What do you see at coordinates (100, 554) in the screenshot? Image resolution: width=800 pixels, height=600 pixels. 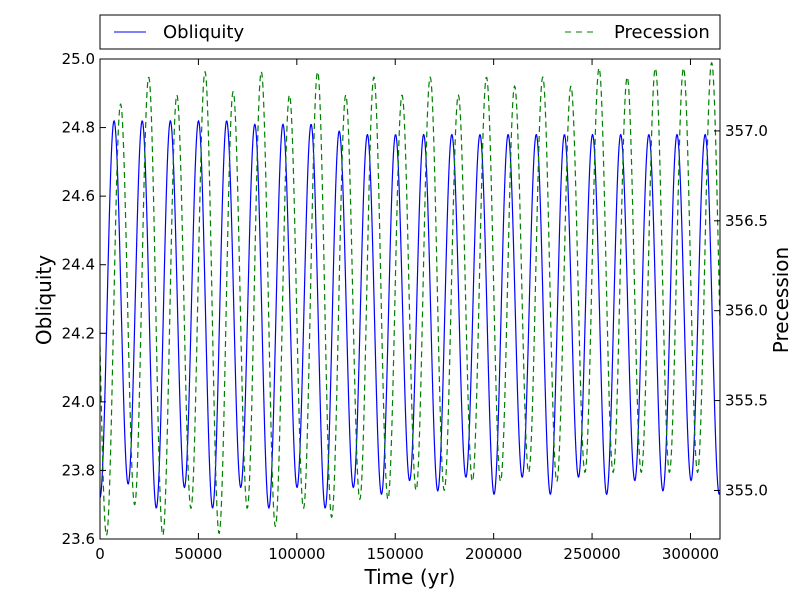 I see `x-tick-label: 0` at bounding box center [100, 554].